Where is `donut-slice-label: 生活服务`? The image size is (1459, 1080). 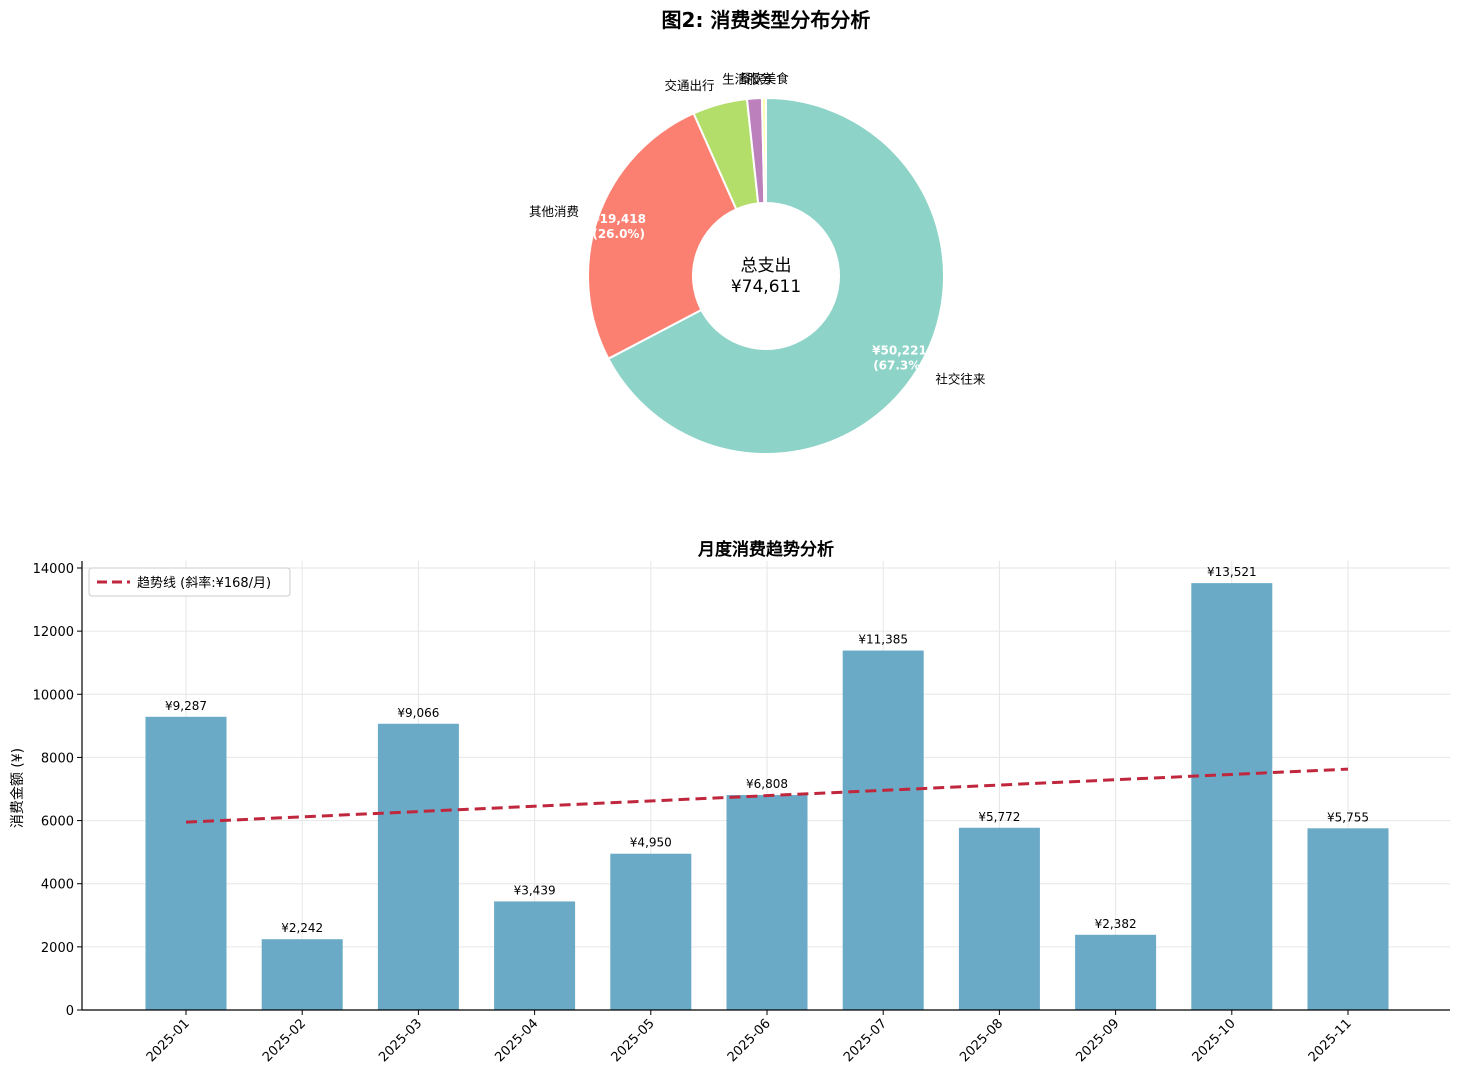
donut-slice-label: 生活服务 is located at coordinates (747, 78).